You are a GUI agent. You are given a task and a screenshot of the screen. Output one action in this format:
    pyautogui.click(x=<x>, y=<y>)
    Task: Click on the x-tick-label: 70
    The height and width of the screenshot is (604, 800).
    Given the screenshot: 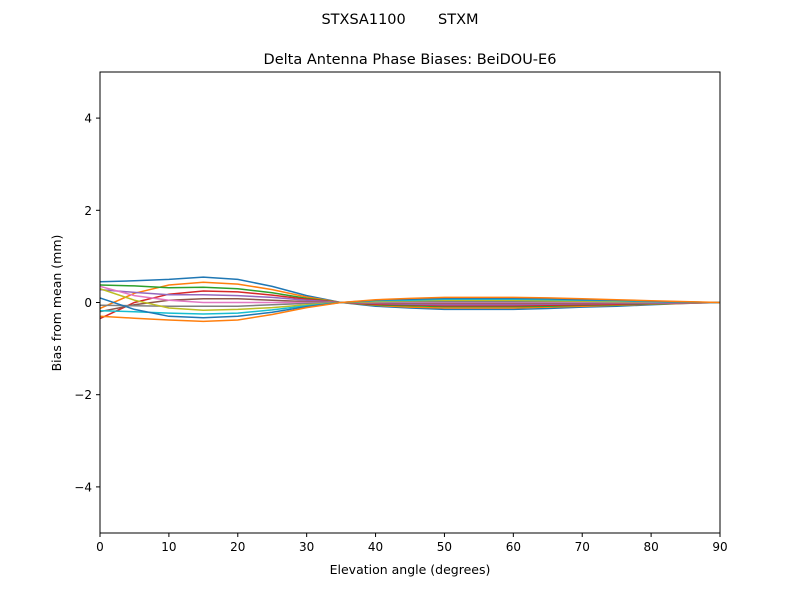 What is the action you would take?
    pyautogui.click(x=582, y=547)
    